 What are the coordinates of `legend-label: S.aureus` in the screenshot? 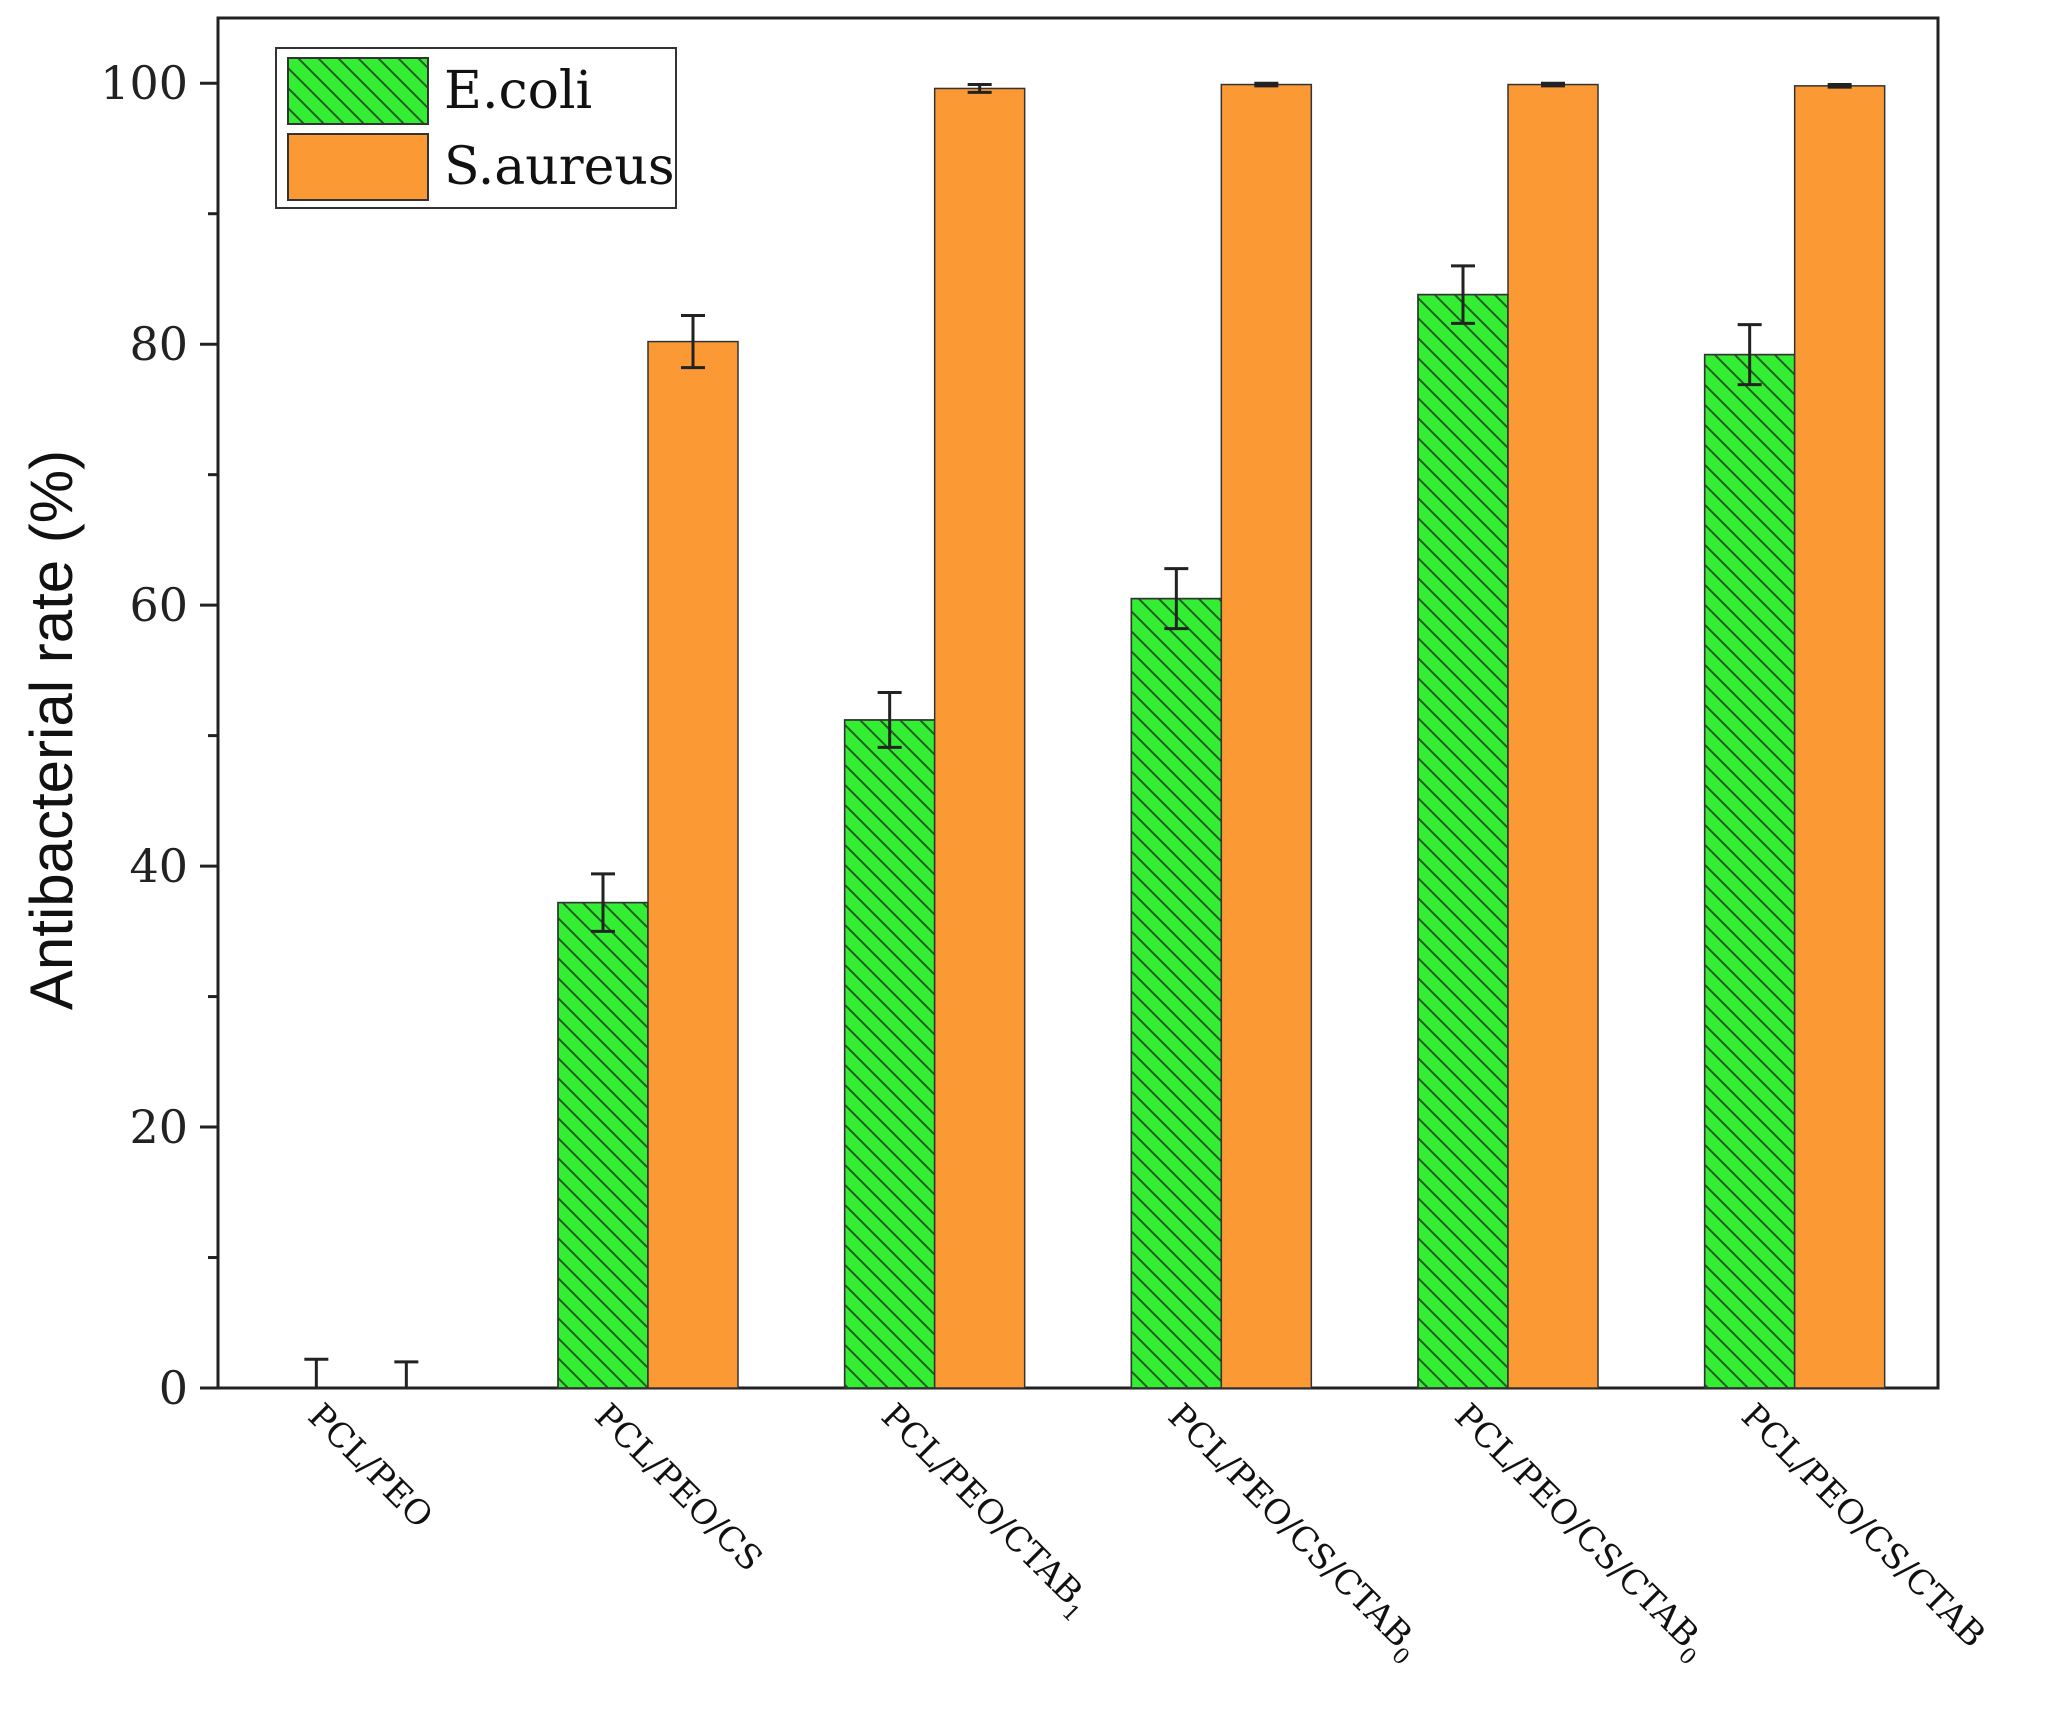 It's located at (559, 167).